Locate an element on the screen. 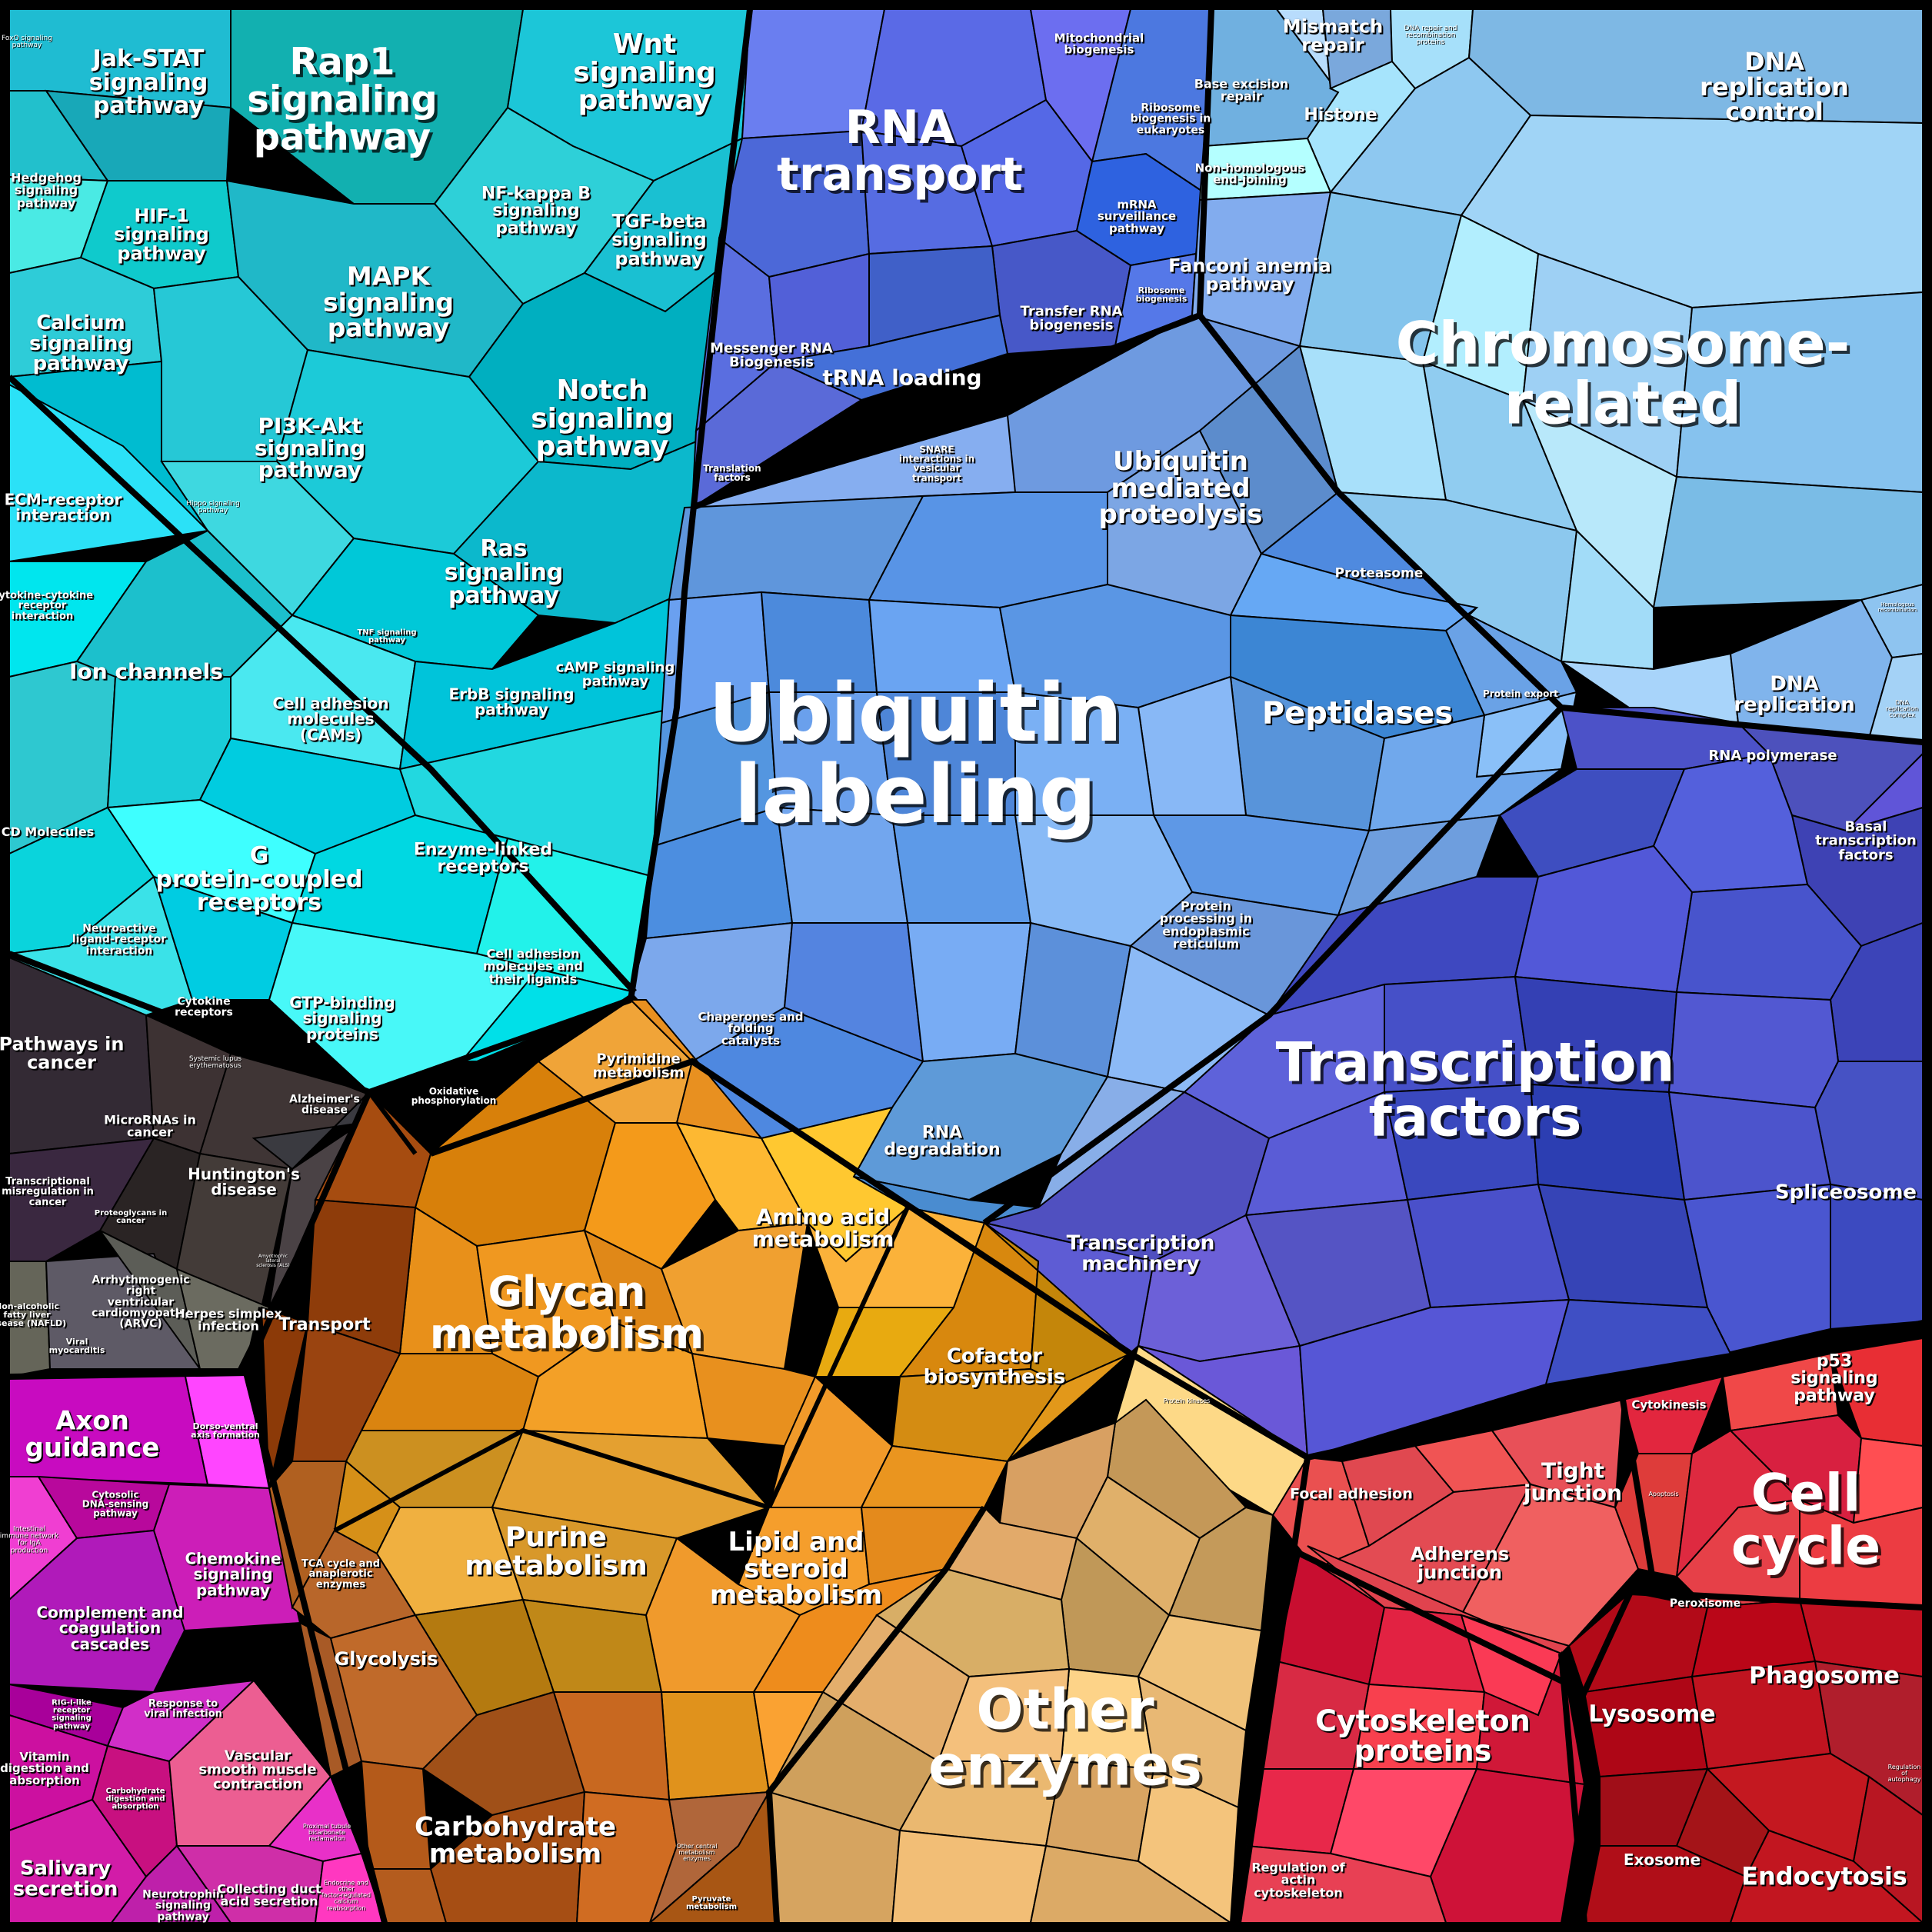 This screenshot has height=1932, width=1932. region-immune is located at coordinates (197, 1647).